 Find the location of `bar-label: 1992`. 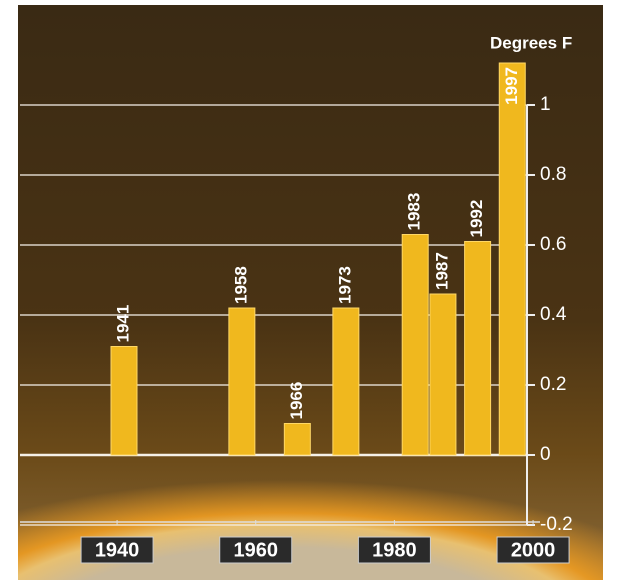

bar-label: 1992 is located at coordinates (476, 219).